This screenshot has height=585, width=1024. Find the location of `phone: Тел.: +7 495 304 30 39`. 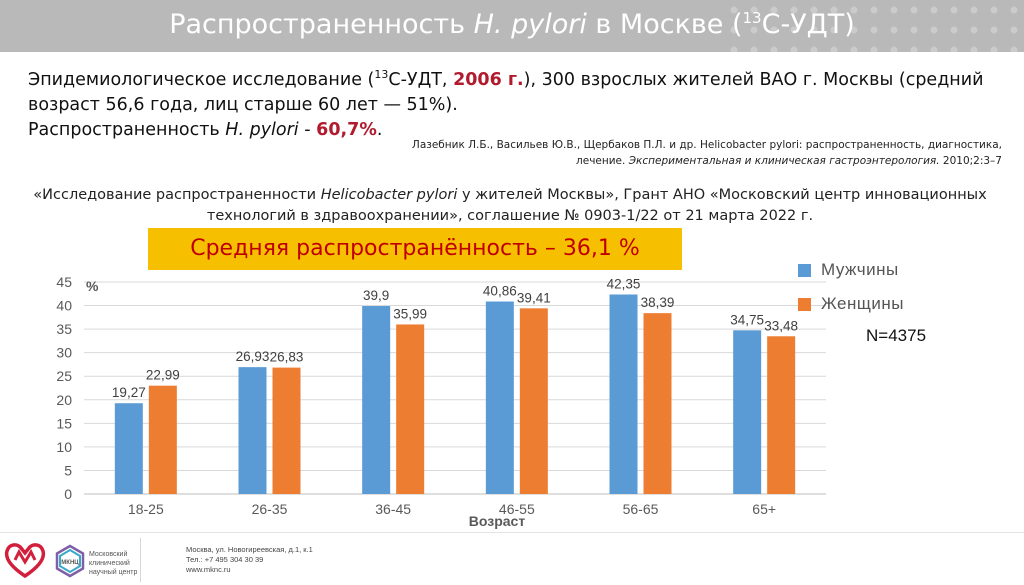

phone: Тел.: +7 495 304 30 39 is located at coordinates (225, 559).